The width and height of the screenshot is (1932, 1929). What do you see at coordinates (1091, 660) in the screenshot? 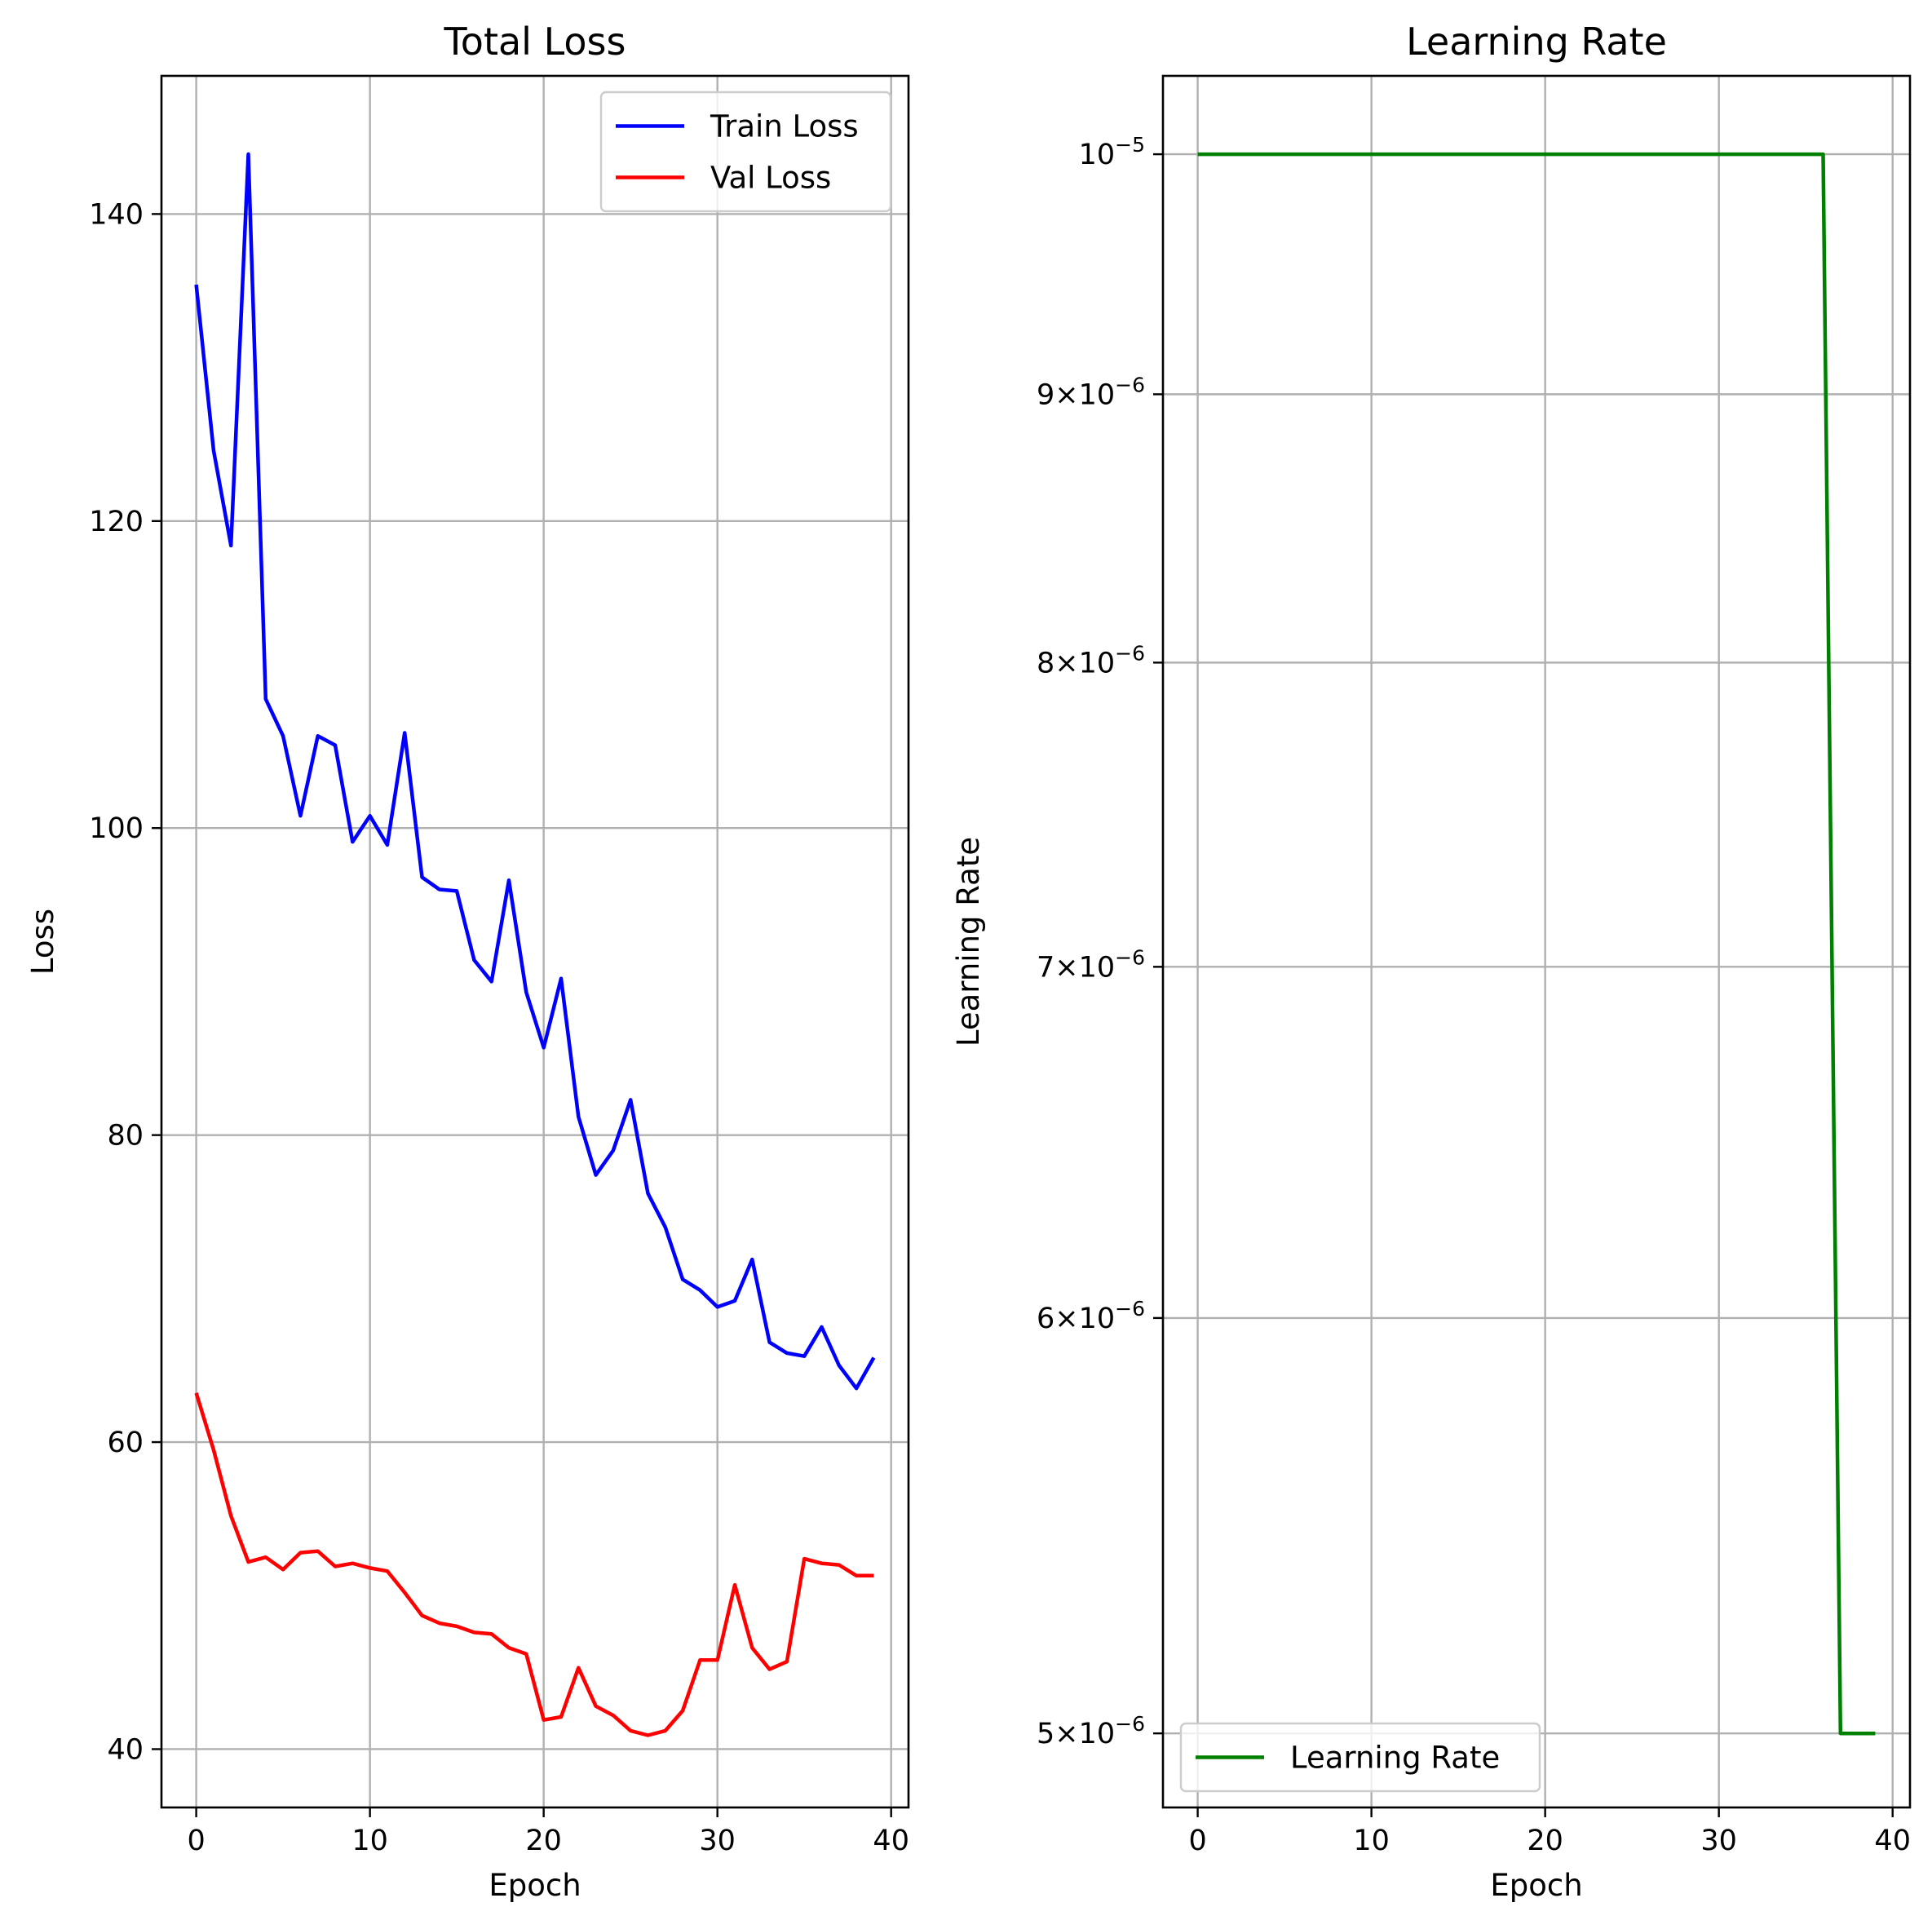
I see `lr-y-tick-label: 8×10⁻⁶` at bounding box center [1091, 660].